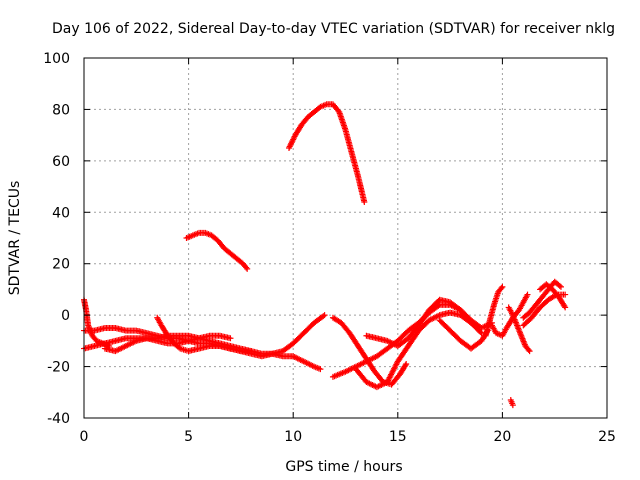  Describe the element at coordinates (58, 368) in the screenshot. I see `y-tick-label: -20` at that location.